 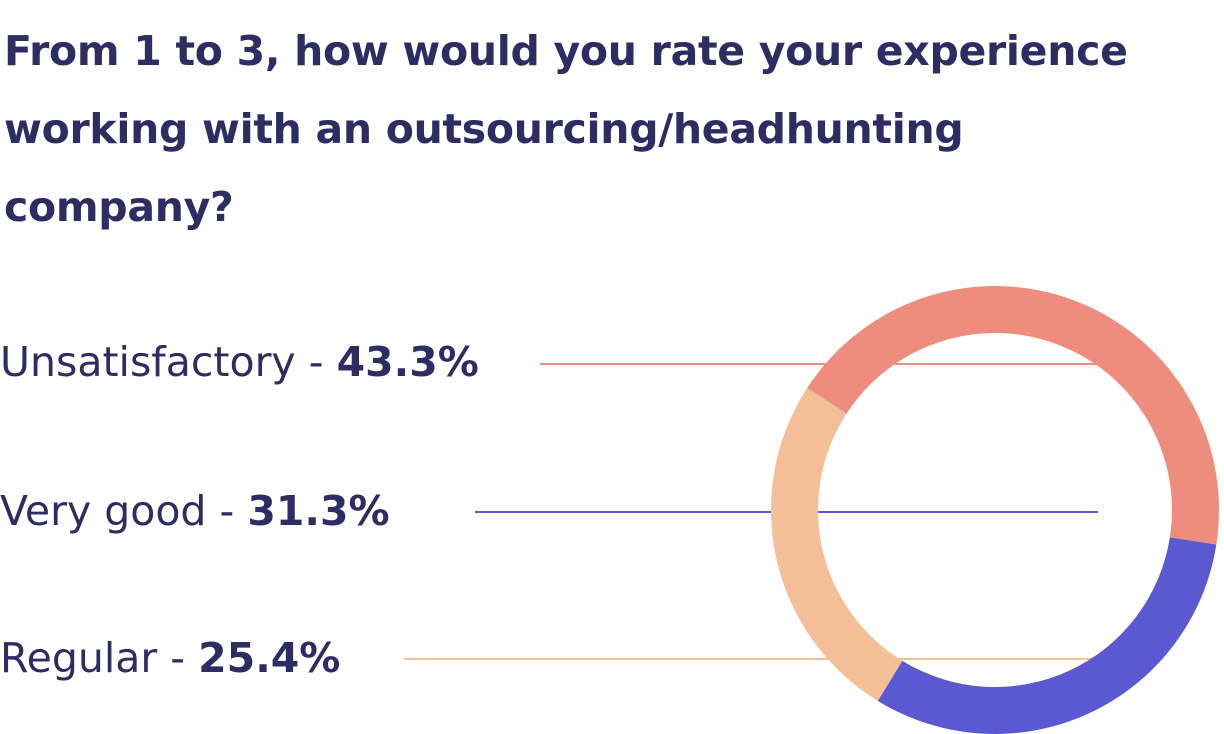 I want to click on legend-item-very-good: Very good - 31.3%, so click(x=195, y=511).